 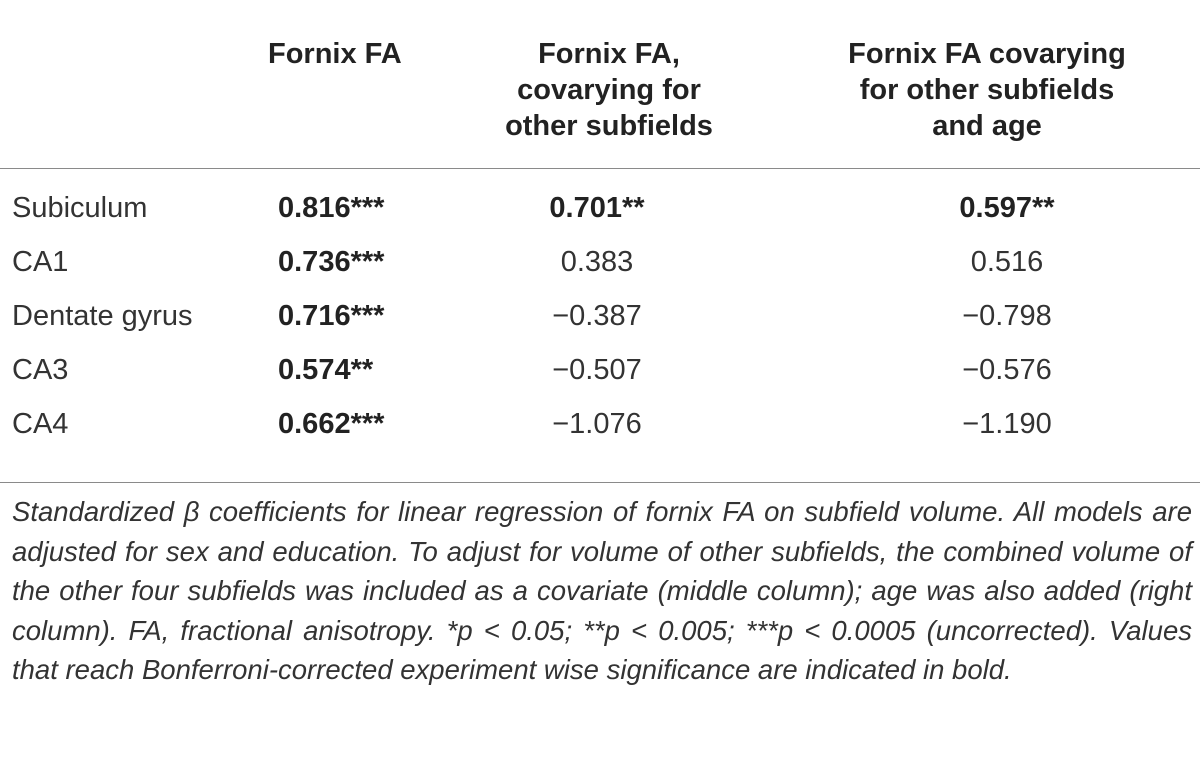 I want to click on row-label: CA3, so click(x=40, y=369).